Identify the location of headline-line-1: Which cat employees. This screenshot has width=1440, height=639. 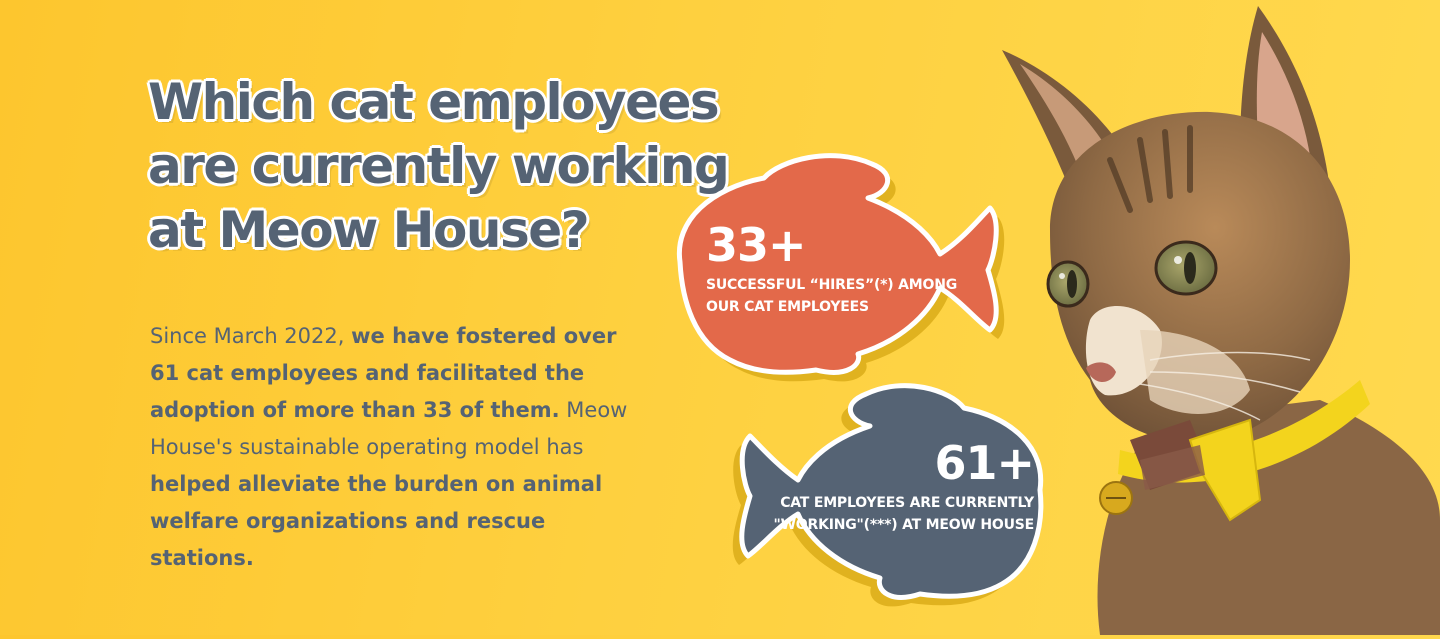
(434, 102).